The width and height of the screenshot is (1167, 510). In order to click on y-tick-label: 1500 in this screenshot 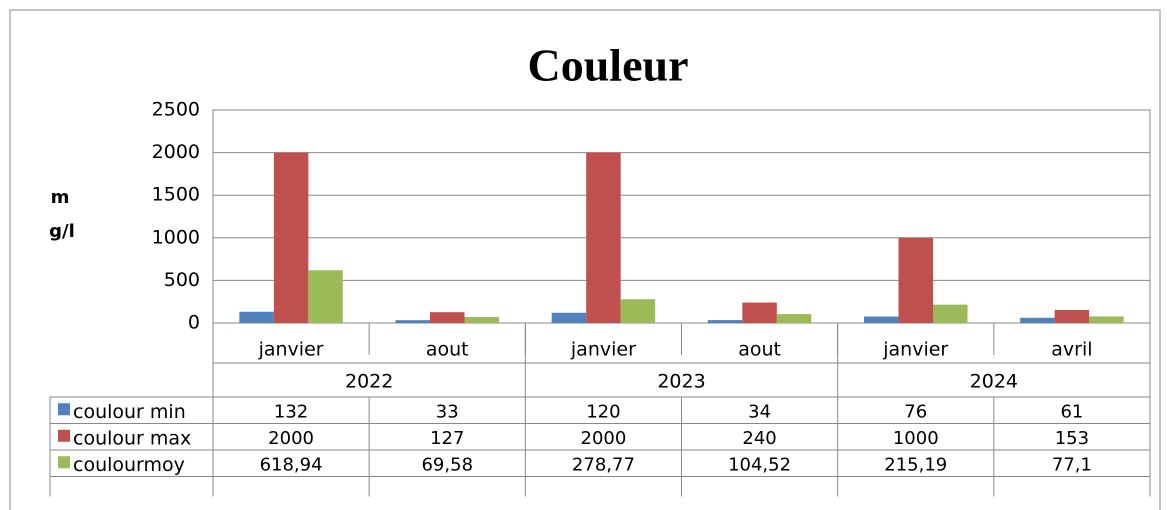, I will do `click(176, 195)`.